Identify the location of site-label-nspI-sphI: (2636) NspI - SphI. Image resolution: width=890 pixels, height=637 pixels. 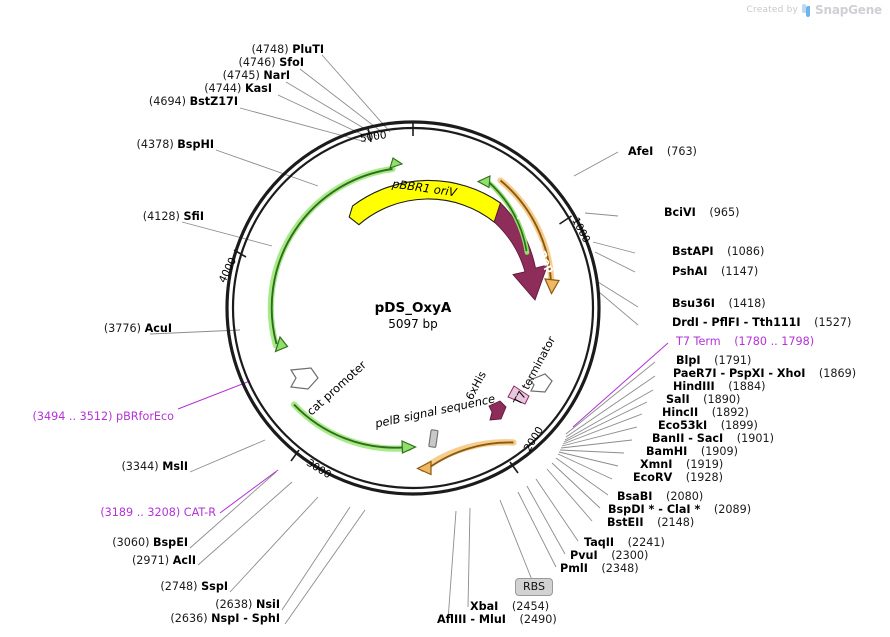
(163, 619).